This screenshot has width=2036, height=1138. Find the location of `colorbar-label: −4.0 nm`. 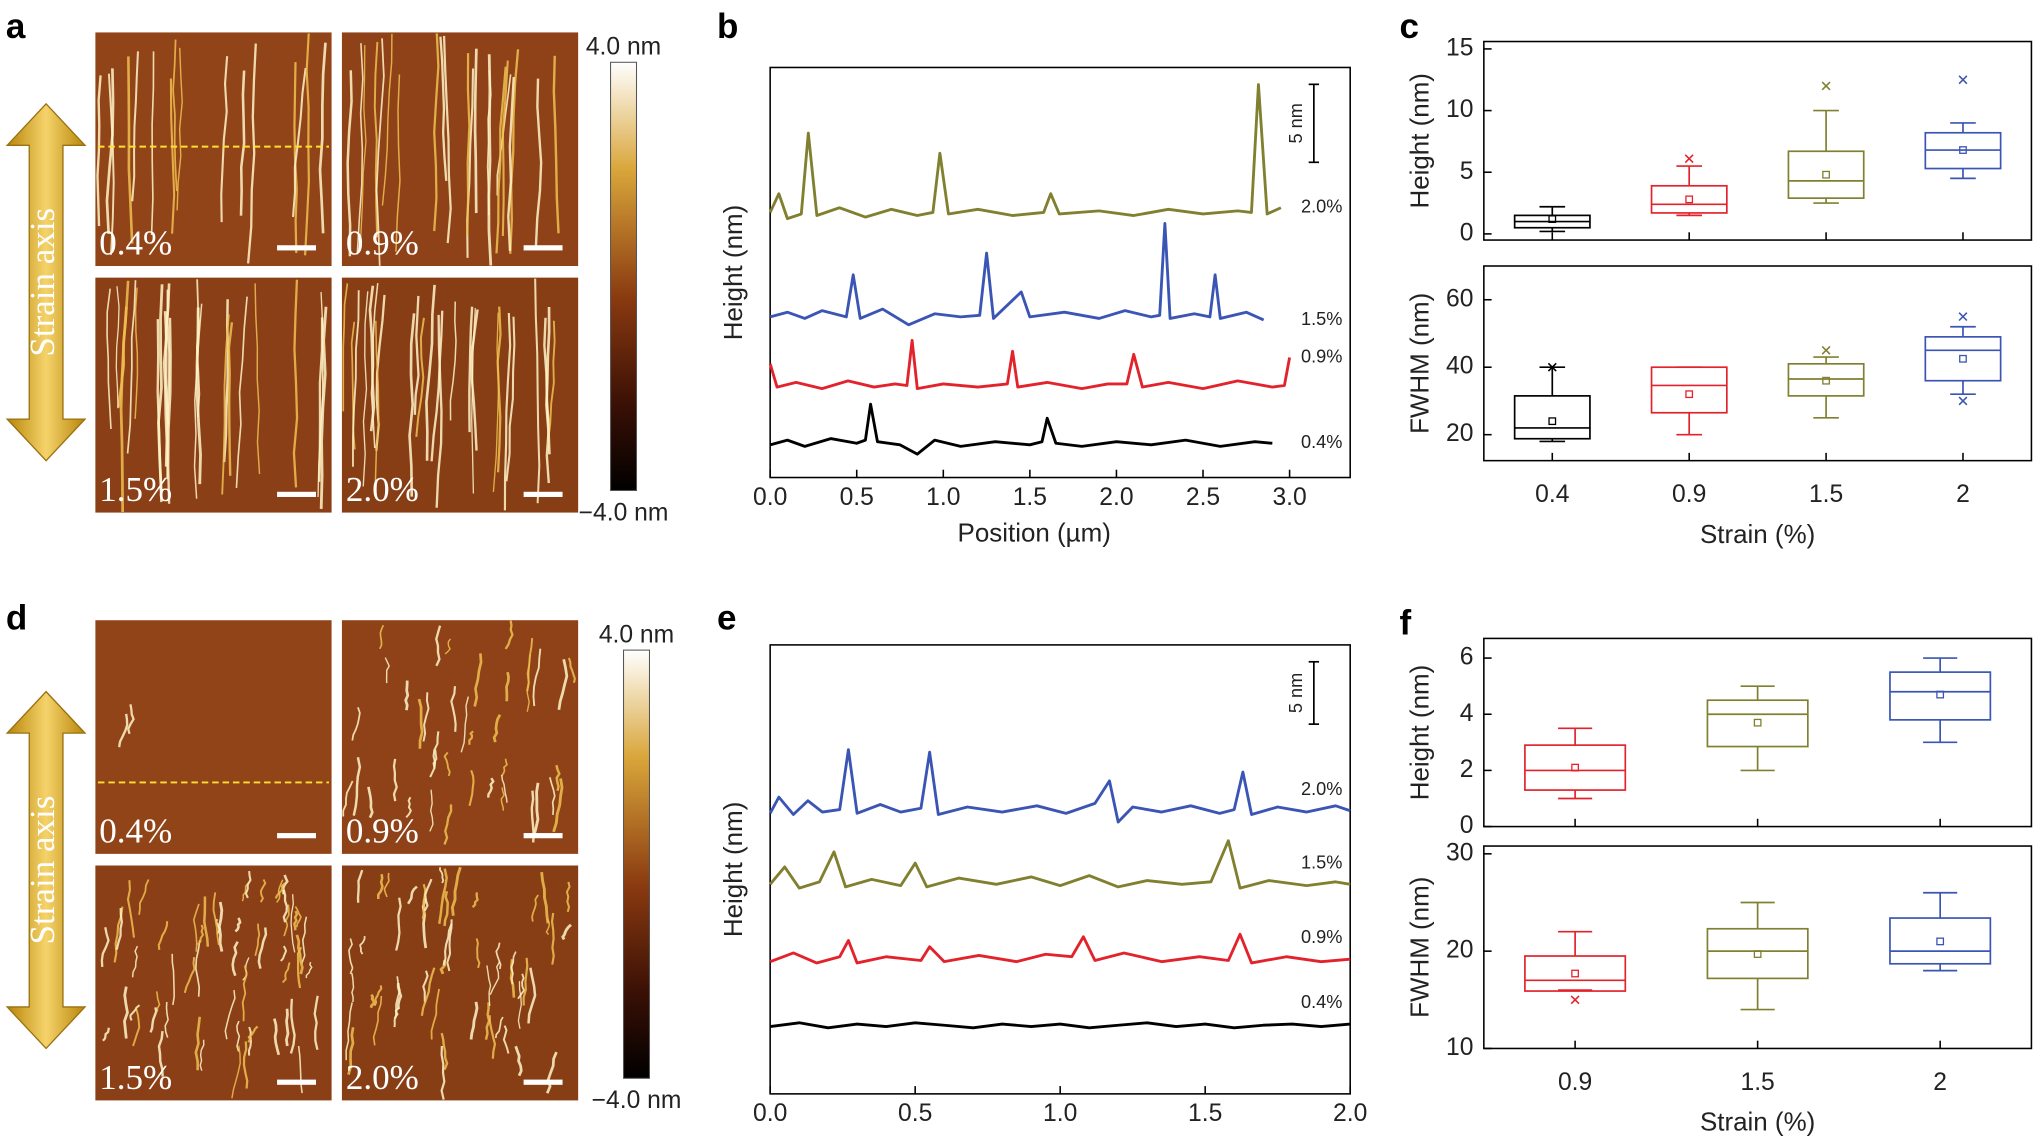

colorbar-label: −4.0 nm is located at coordinates (637, 1100).